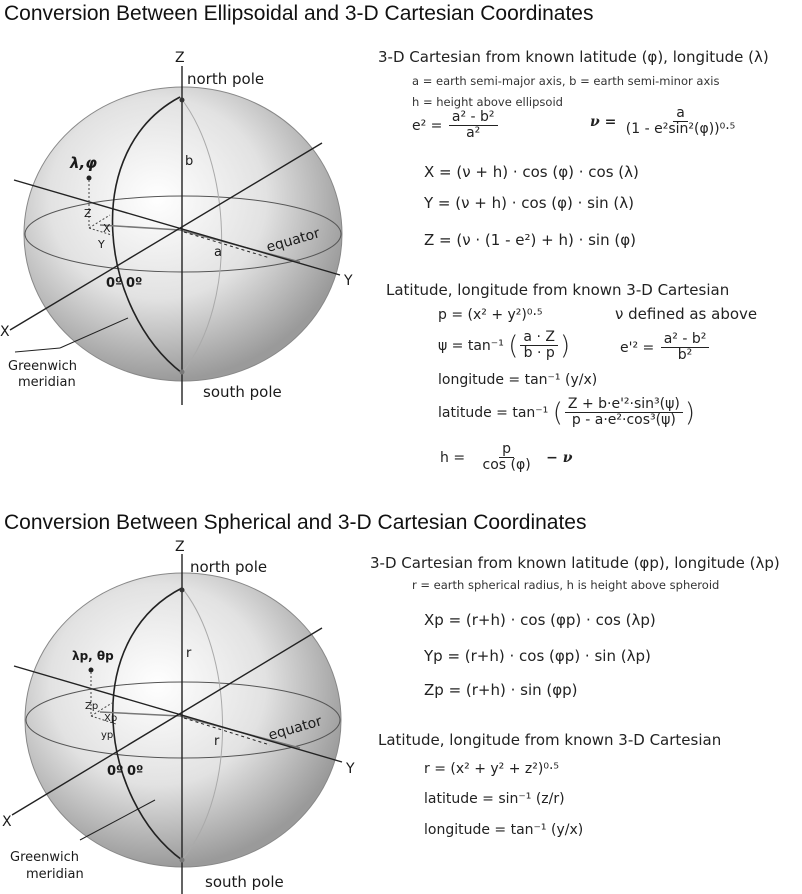  Describe the element at coordinates (44, 857) in the screenshot. I see `sphere-greenwich-label: Greenwich` at that location.